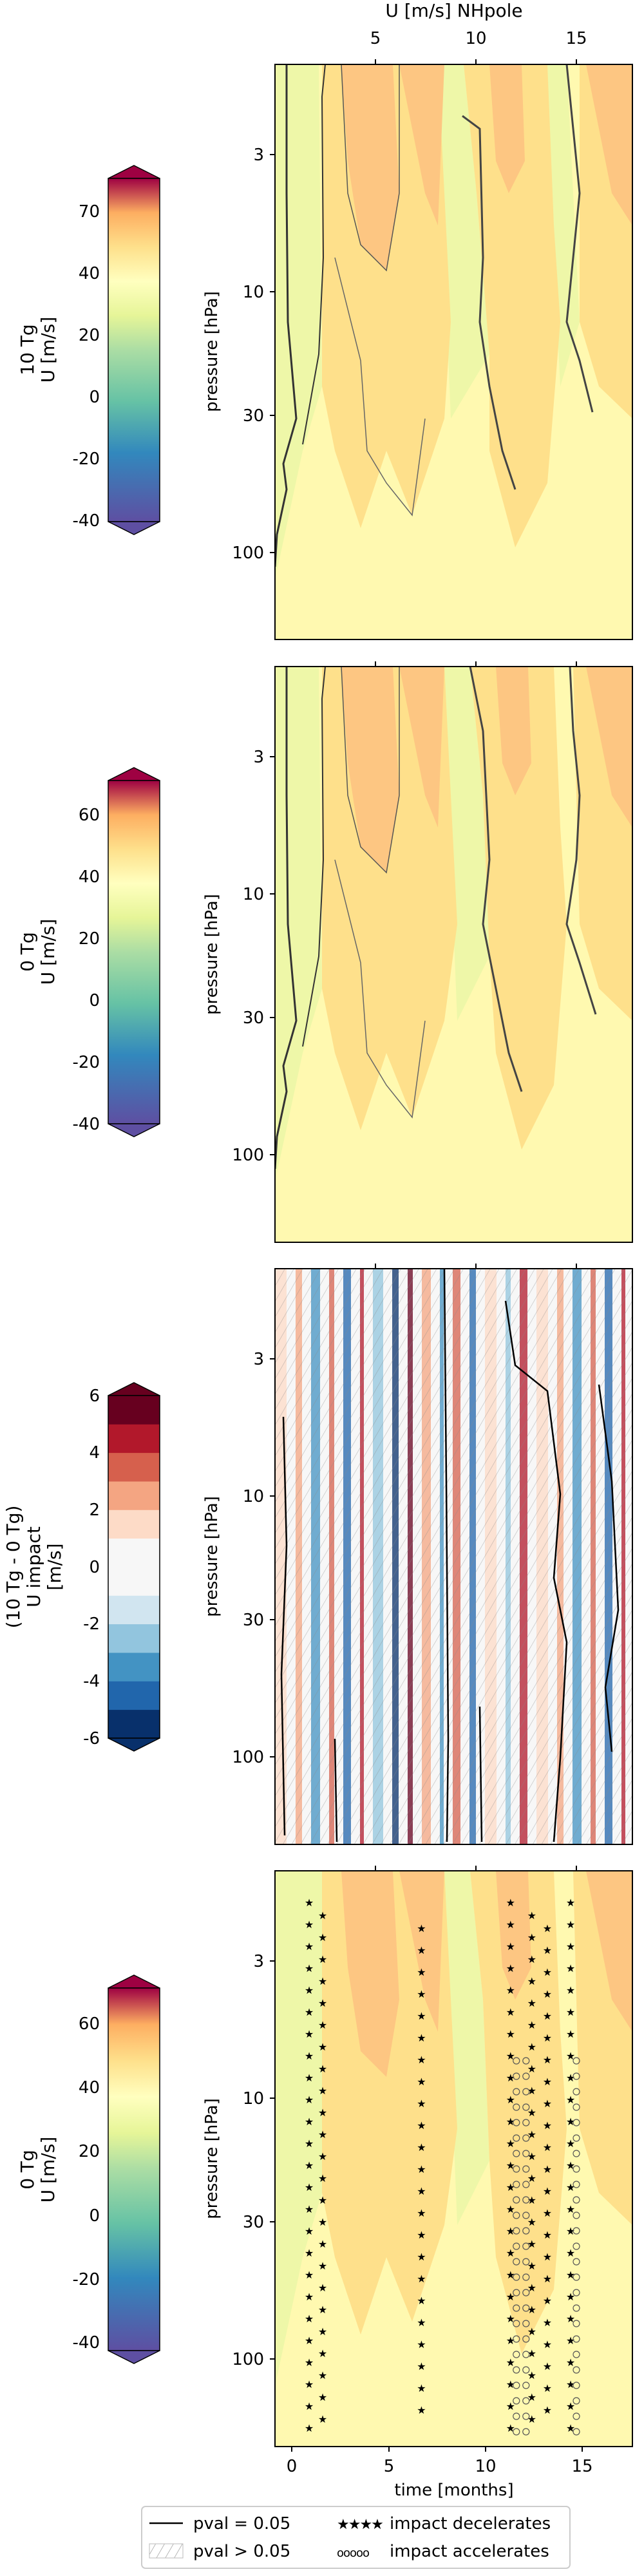 This screenshot has width=644, height=2576. I want to click on colorbar-label-line-2: U [m/s], so click(48, 952).